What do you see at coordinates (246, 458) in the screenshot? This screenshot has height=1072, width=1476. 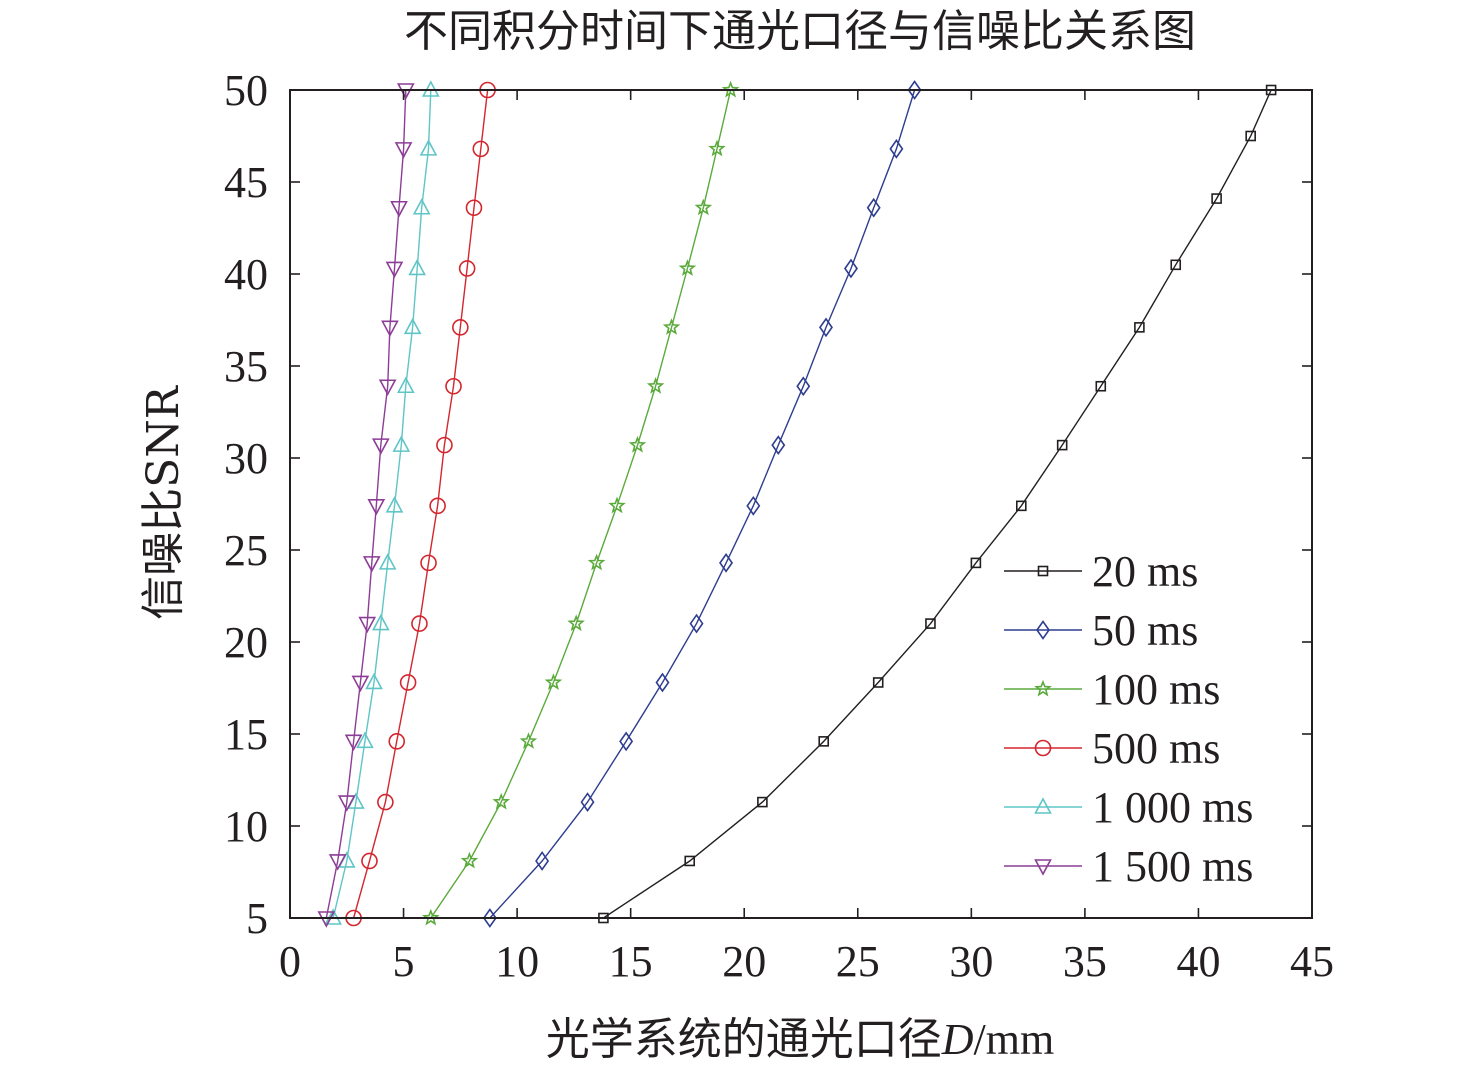 I see `y-tick-label: 30` at bounding box center [246, 458].